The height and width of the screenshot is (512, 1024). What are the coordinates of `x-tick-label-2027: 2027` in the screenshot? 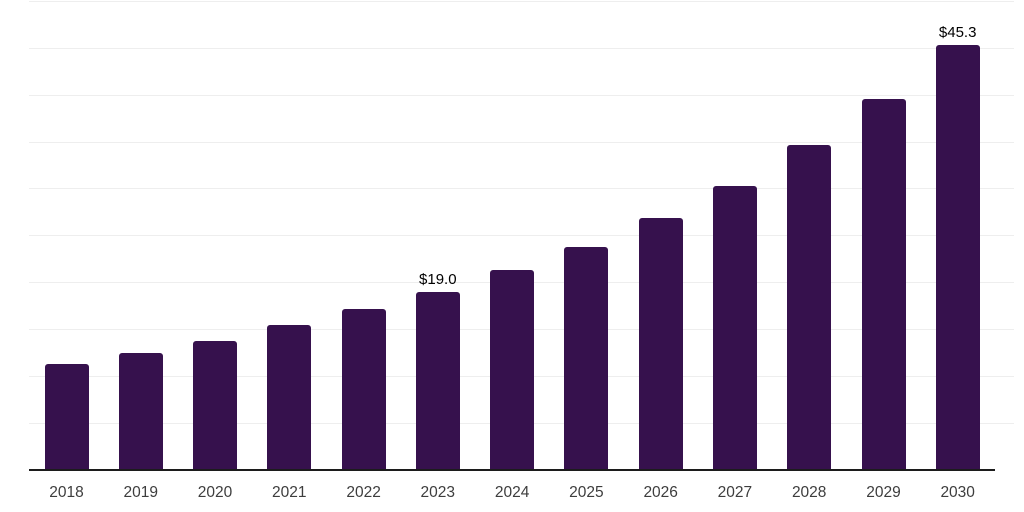 It's located at (735, 492).